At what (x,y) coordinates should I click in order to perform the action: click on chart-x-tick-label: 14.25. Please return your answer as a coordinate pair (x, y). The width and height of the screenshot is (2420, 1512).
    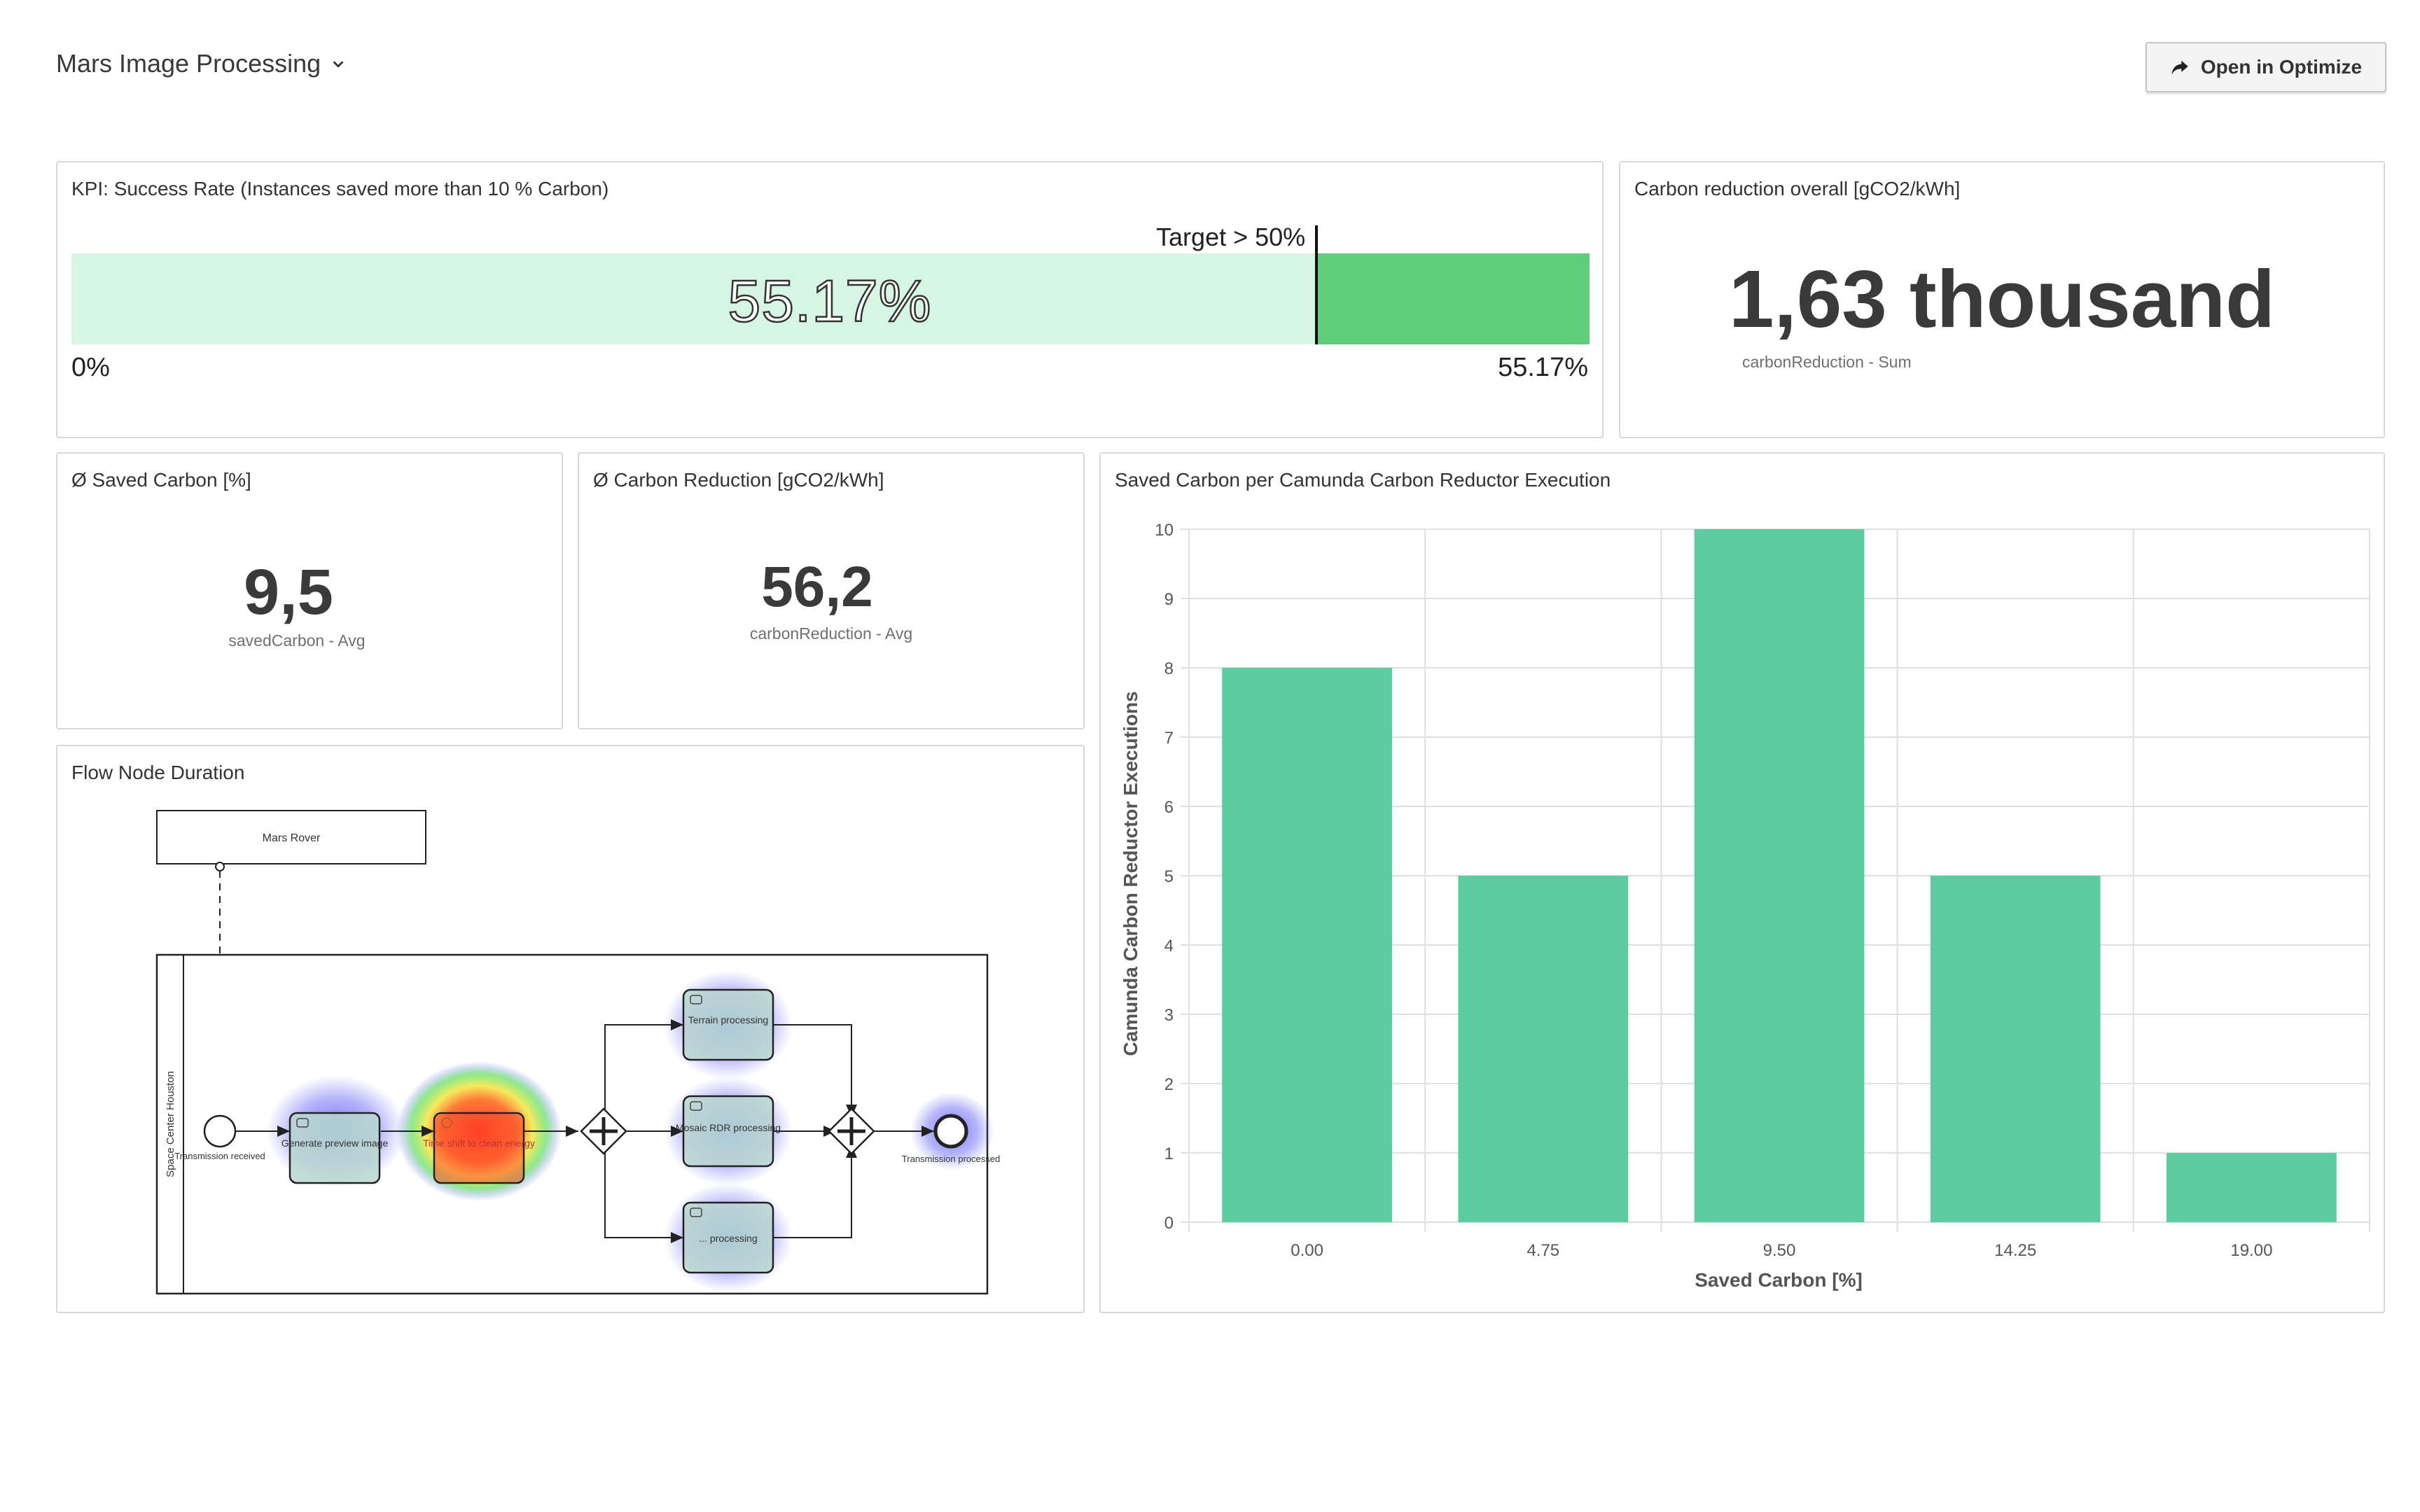
    Looking at the image, I should click on (2015, 1250).